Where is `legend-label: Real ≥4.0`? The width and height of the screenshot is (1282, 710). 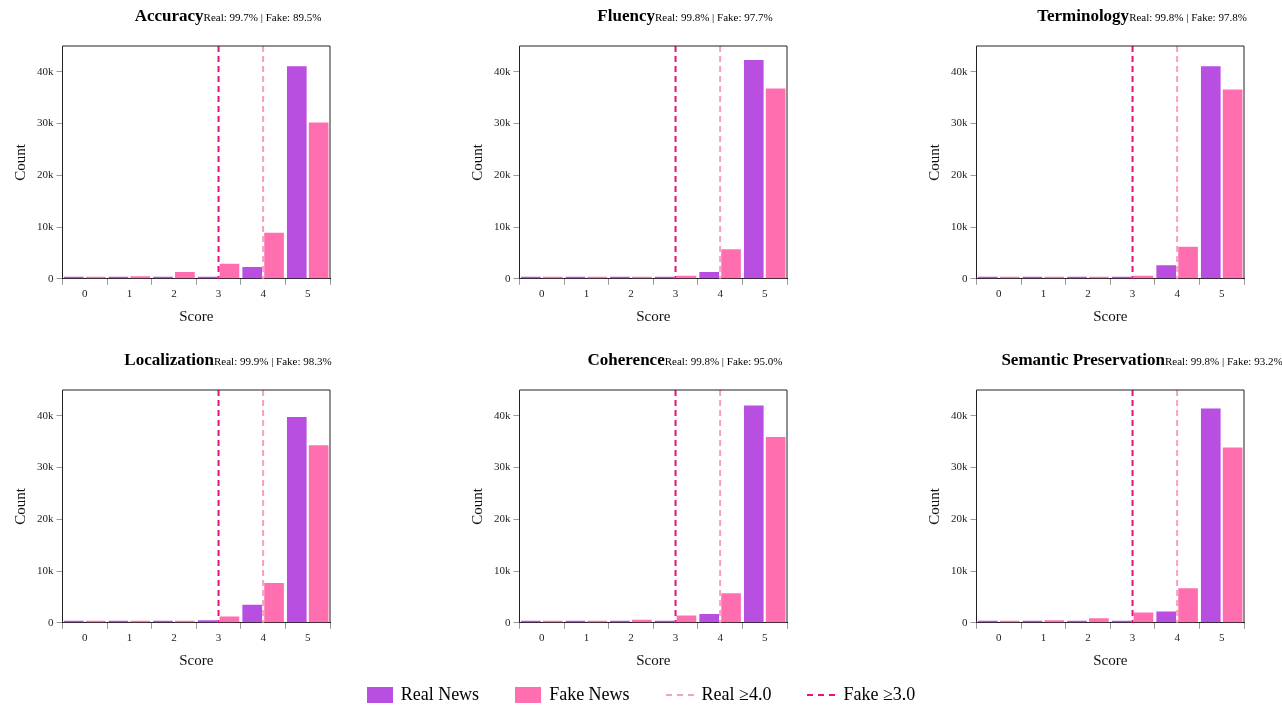 legend-label: Real ≥4.0 is located at coordinates (736, 694).